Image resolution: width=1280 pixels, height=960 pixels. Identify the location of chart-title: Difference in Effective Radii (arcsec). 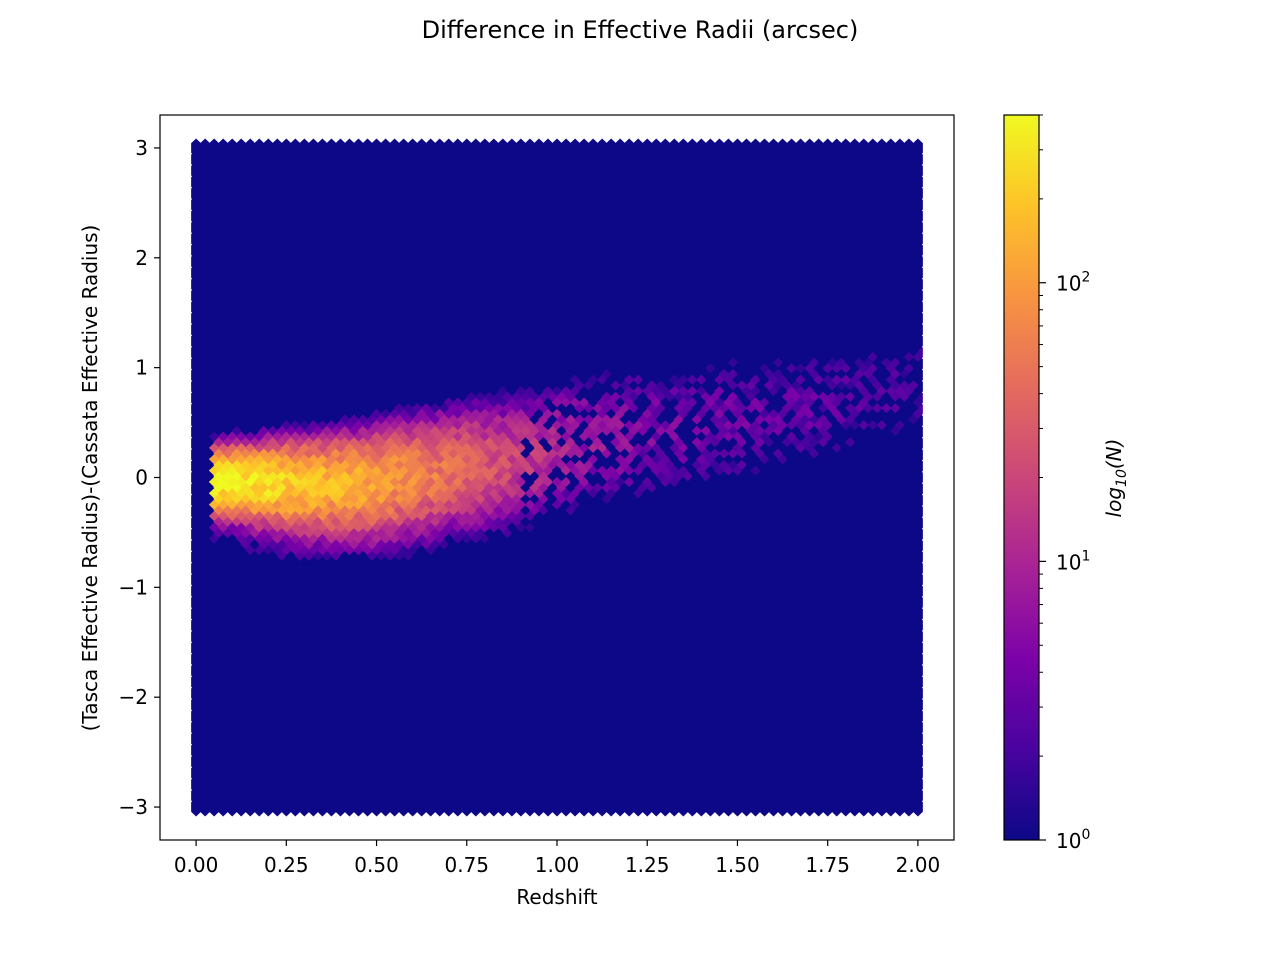
(640, 30).